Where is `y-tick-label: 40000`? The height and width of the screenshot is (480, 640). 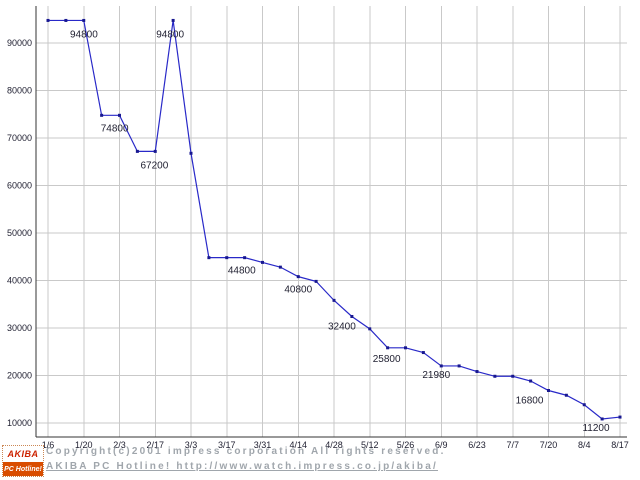
y-tick-label: 40000 is located at coordinates (19, 280).